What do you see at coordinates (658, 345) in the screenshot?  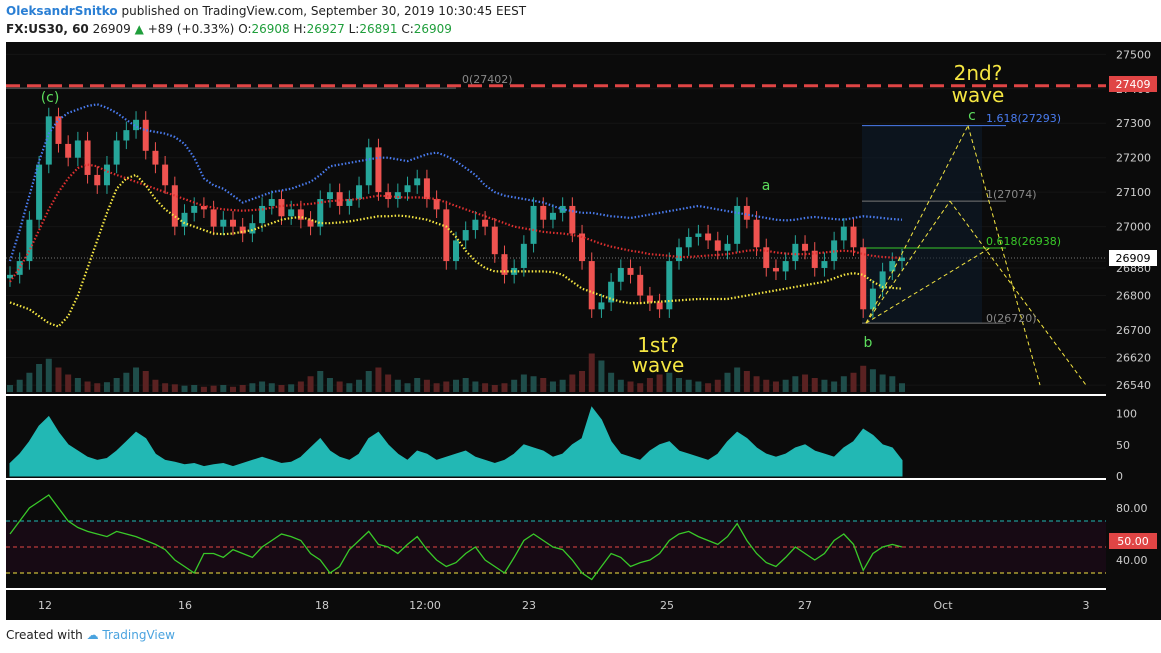 I see `first-wave-label: 1st?` at bounding box center [658, 345].